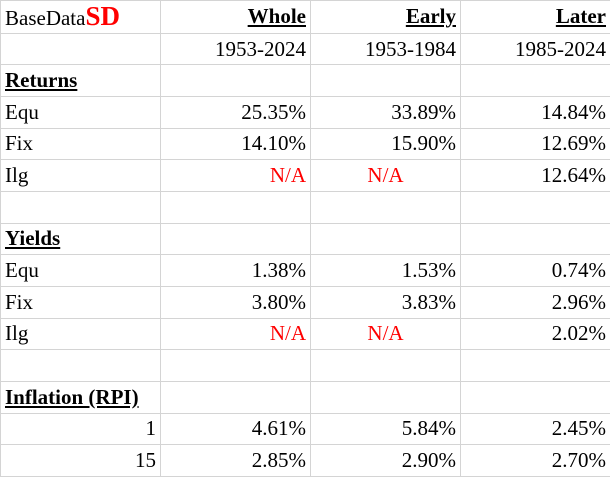  I want to click on table-row: Equ 25.35% 33.89% 14.84%, so click(305, 112).